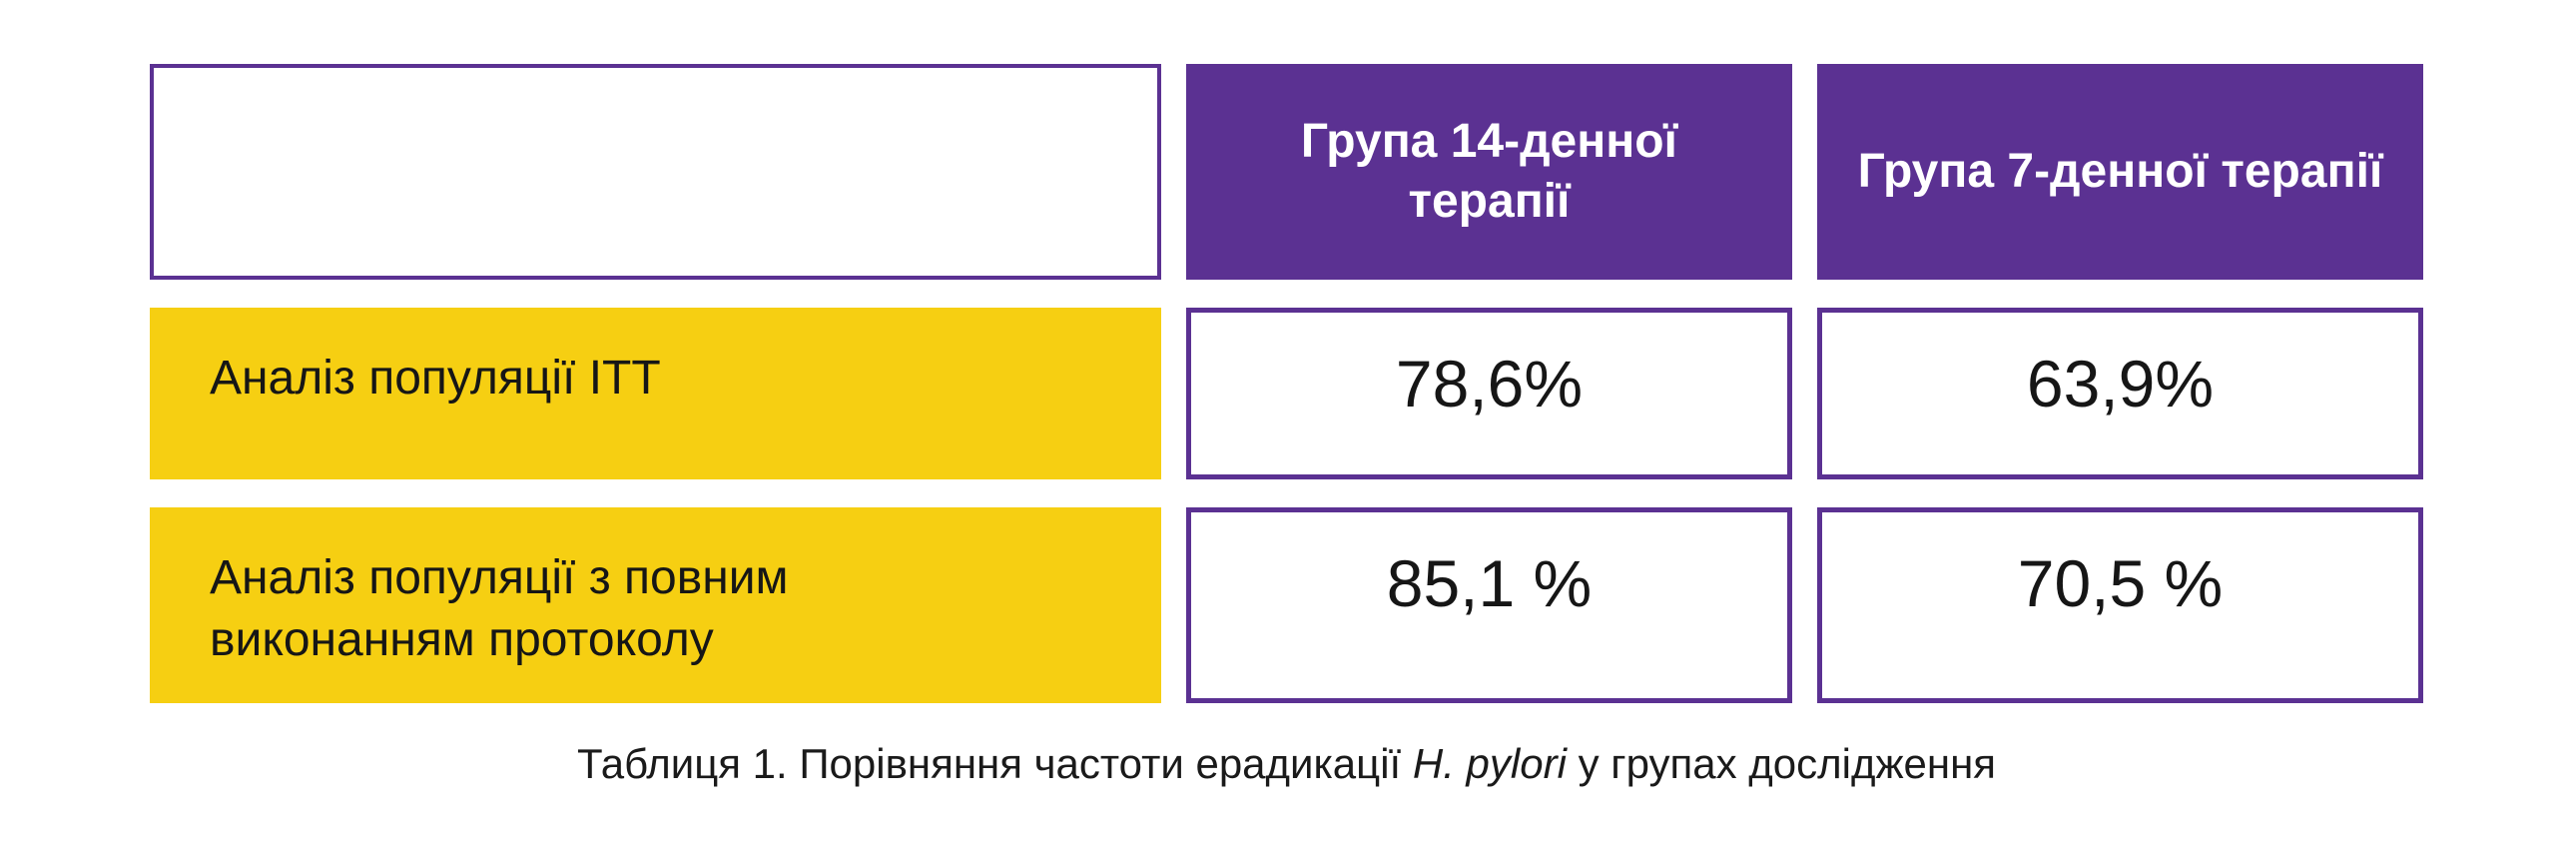 The image size is (2576, 843). I want to click on caption-species-name: H. pylori, so click(1489, 764).